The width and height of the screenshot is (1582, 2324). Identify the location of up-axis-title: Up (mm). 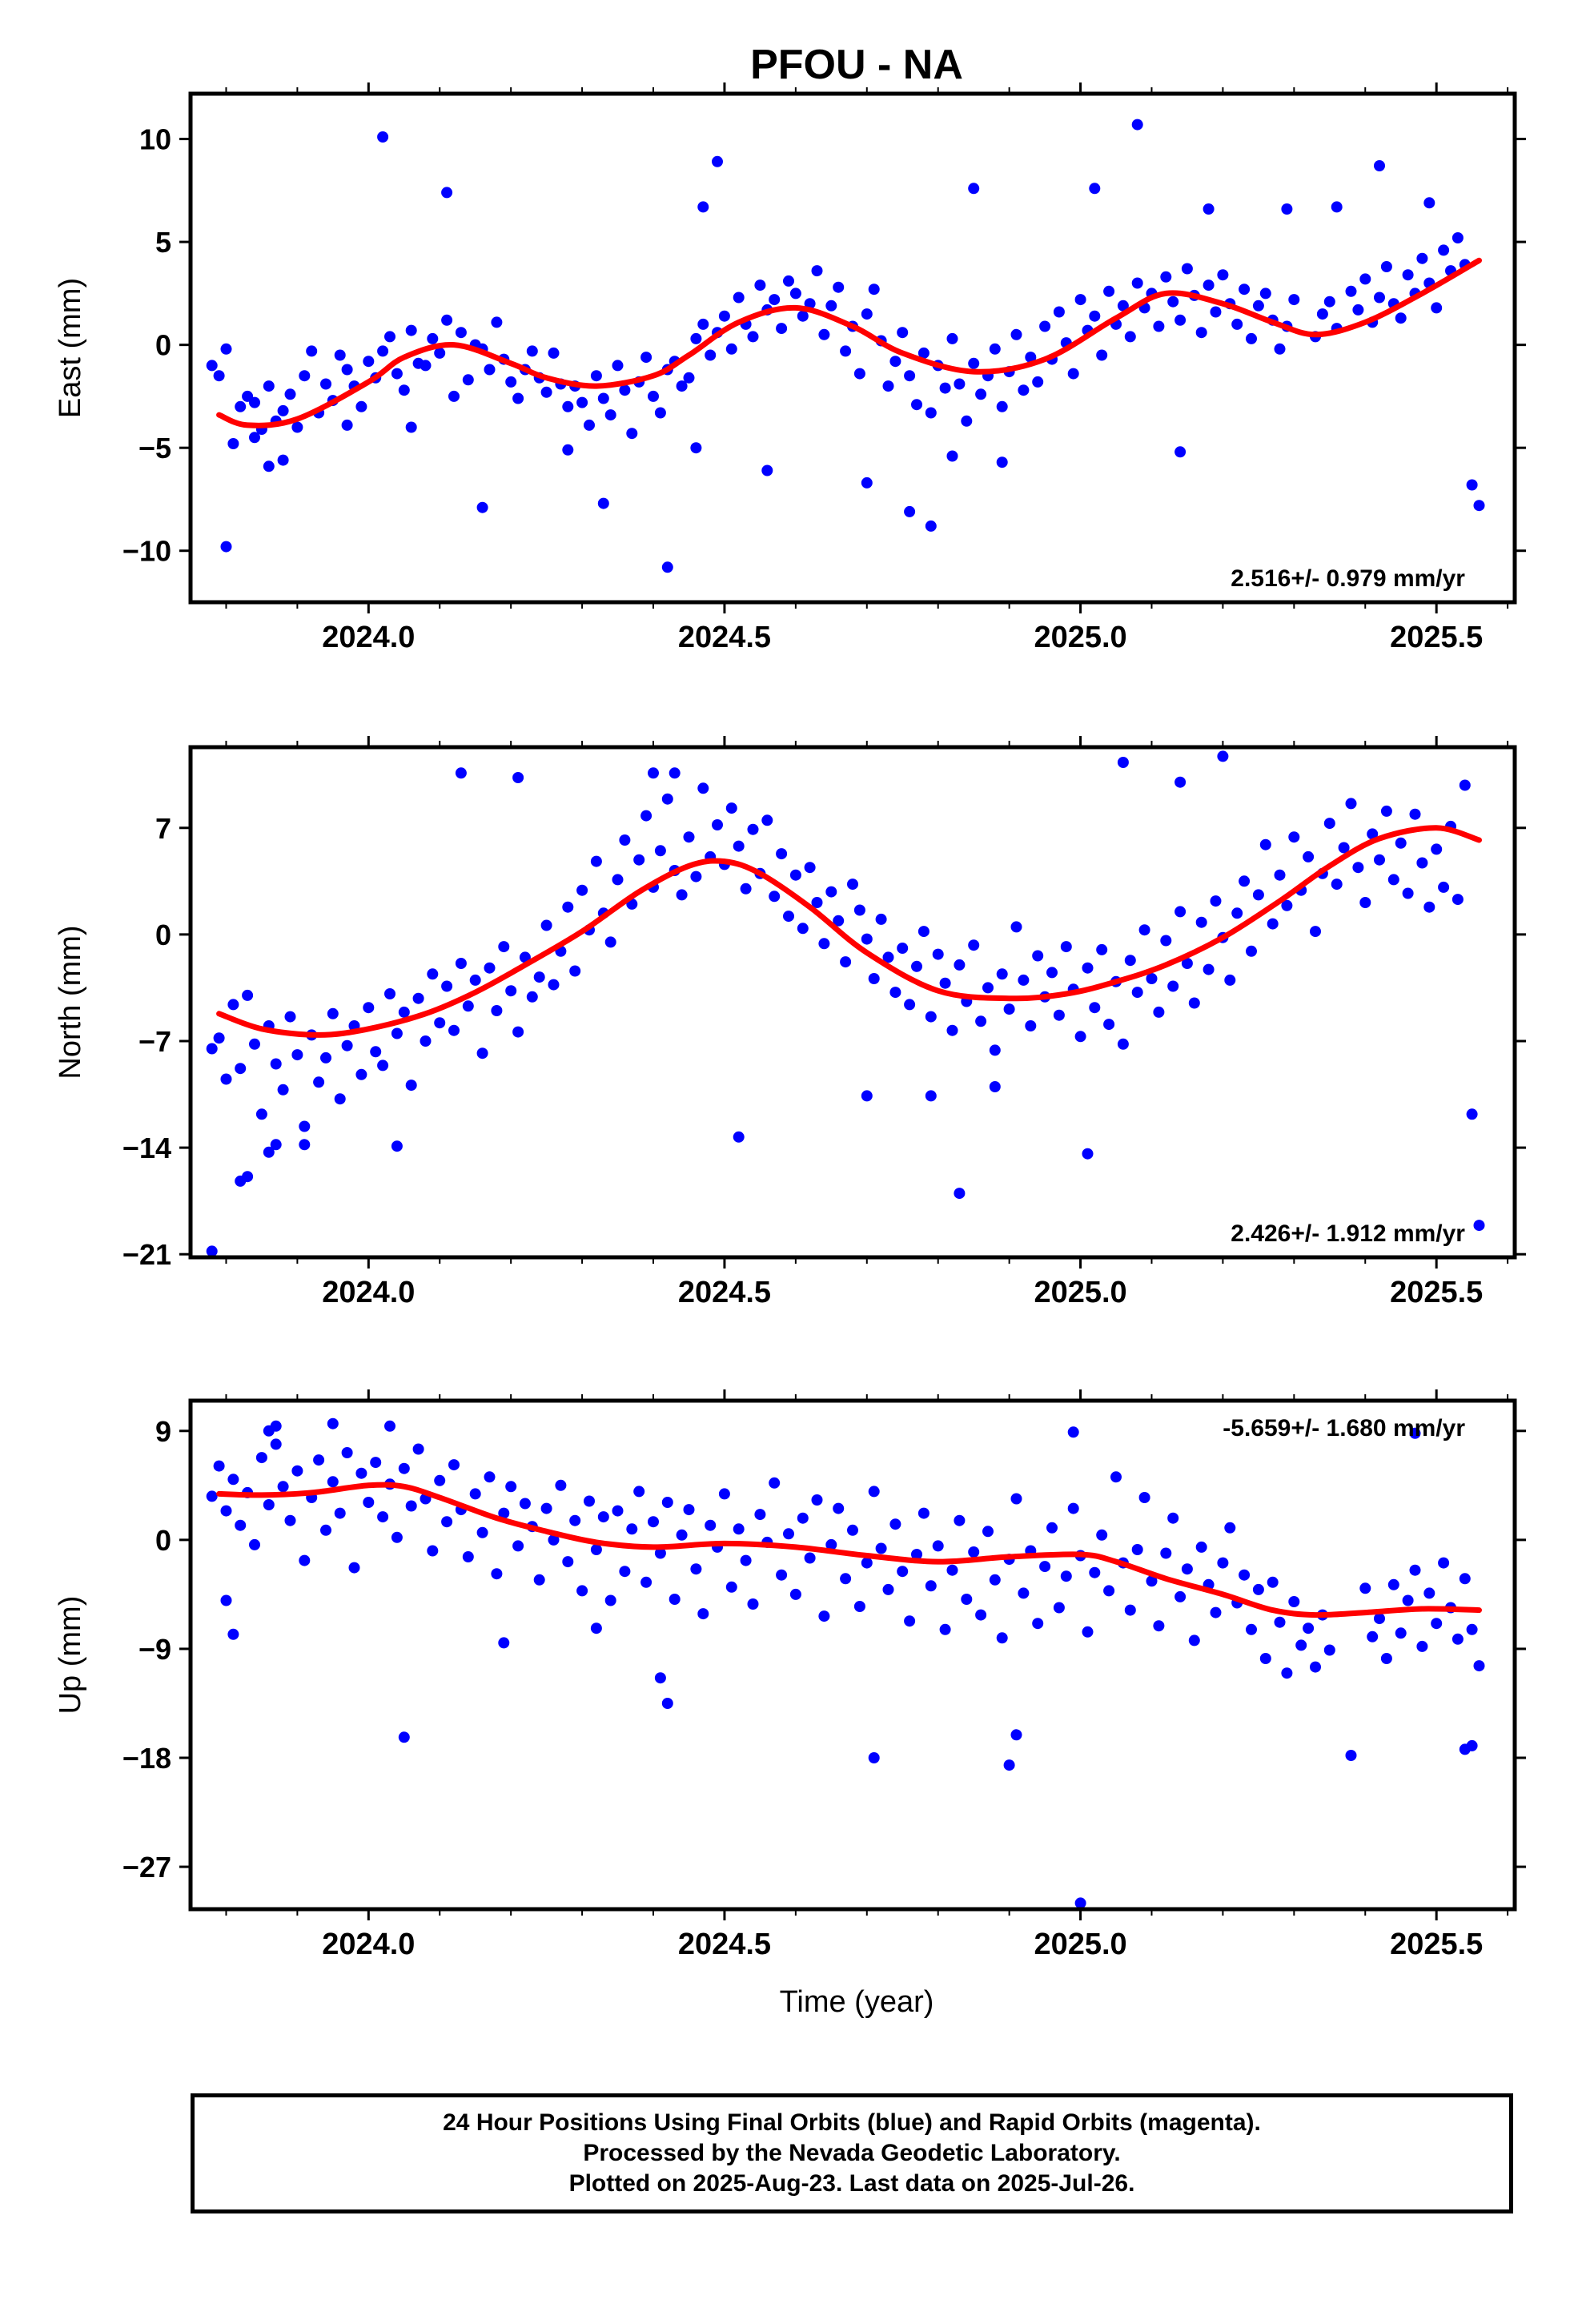
(70, 1655).